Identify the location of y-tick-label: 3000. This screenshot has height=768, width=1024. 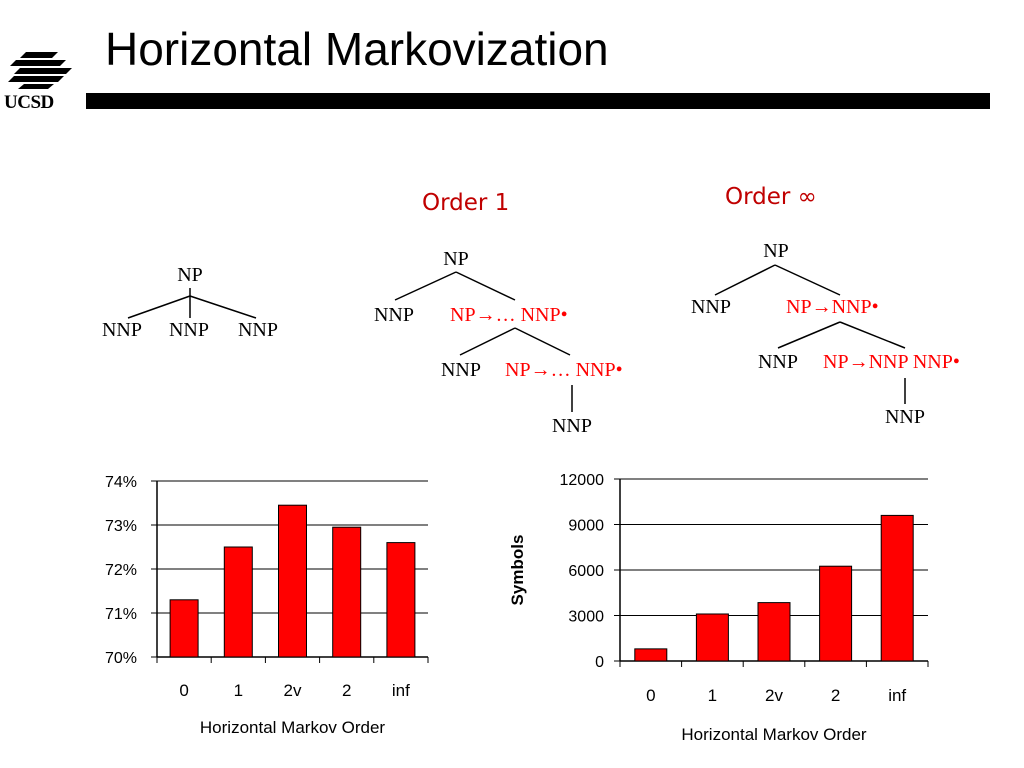
(586, 617).